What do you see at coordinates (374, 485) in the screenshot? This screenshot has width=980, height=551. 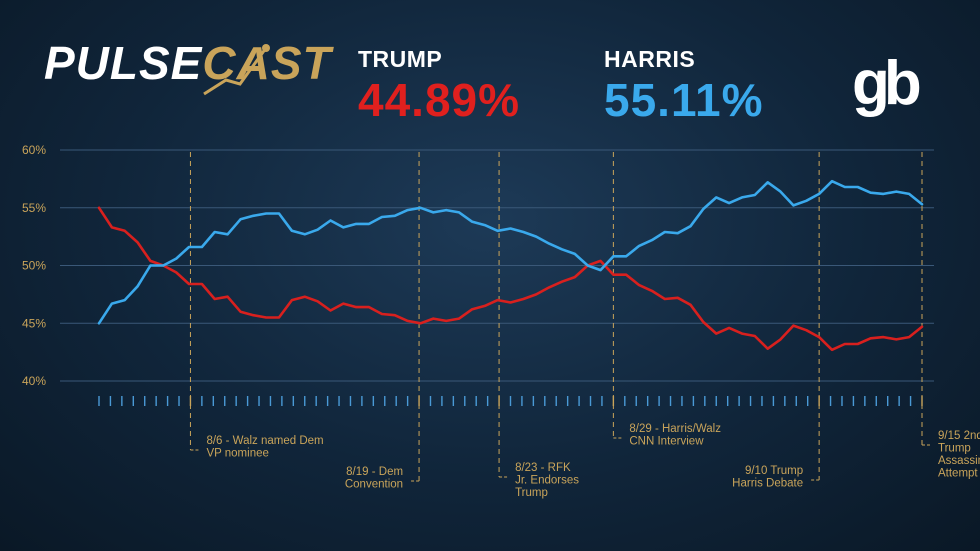 I see `event-label: Convention` at bounding box center [374, 485].